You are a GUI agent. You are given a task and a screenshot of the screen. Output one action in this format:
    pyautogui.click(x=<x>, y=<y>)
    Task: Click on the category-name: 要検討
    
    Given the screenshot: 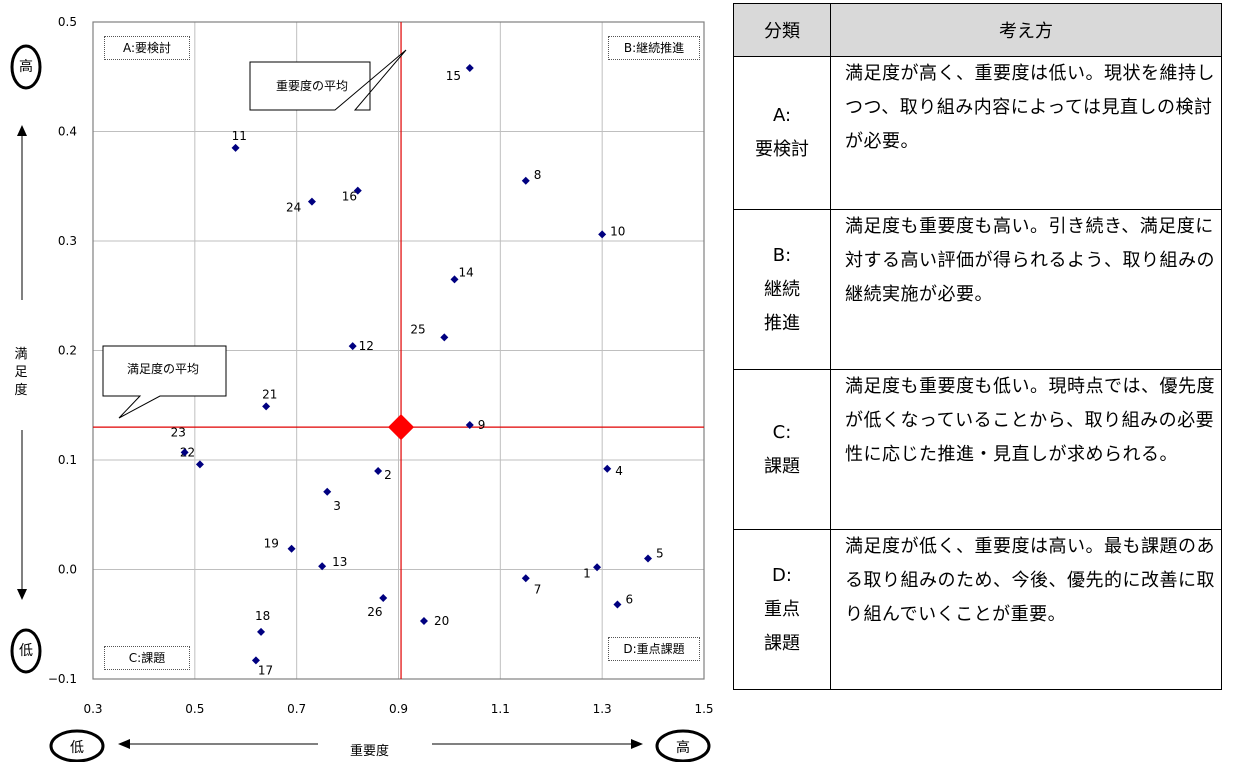 What is the action you would take?
    pyautogui.click(x=782, y=149)
    